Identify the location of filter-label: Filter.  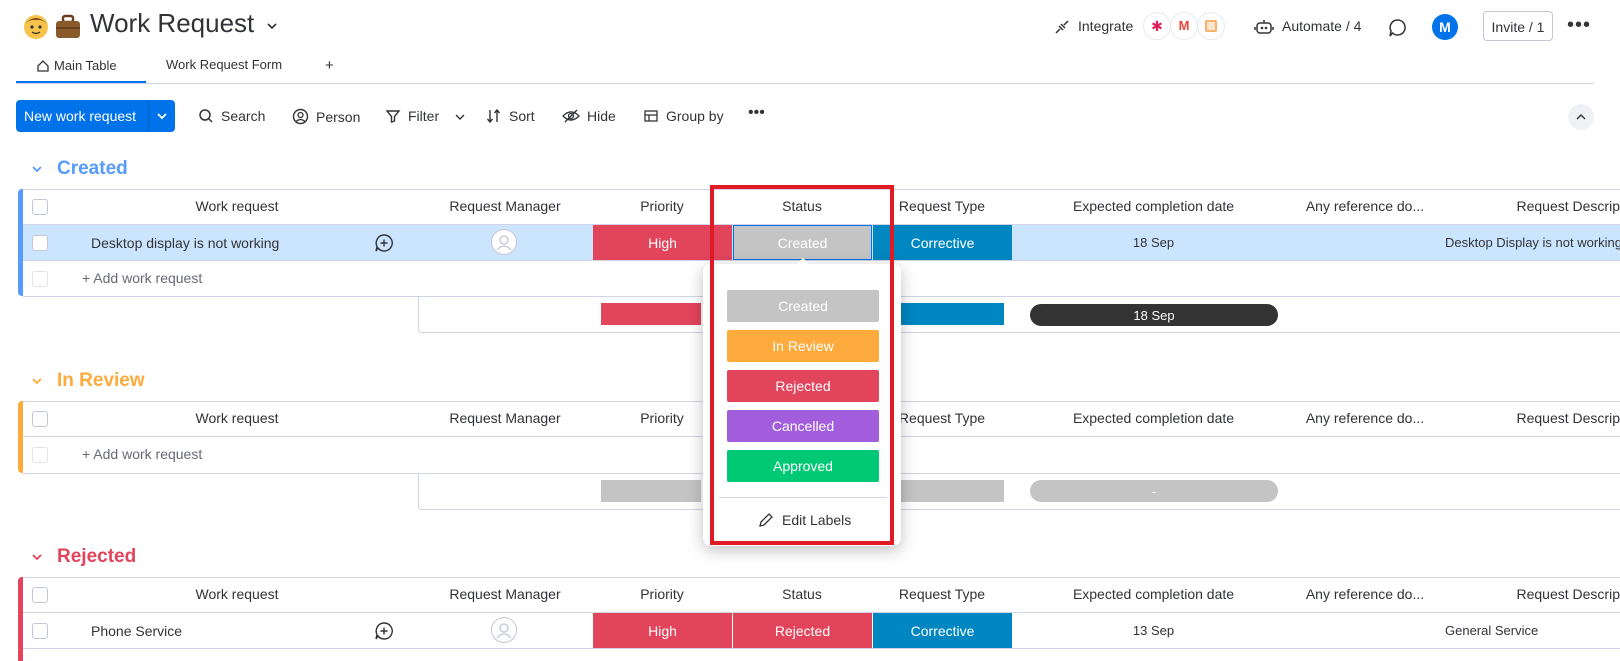
(424, 116).